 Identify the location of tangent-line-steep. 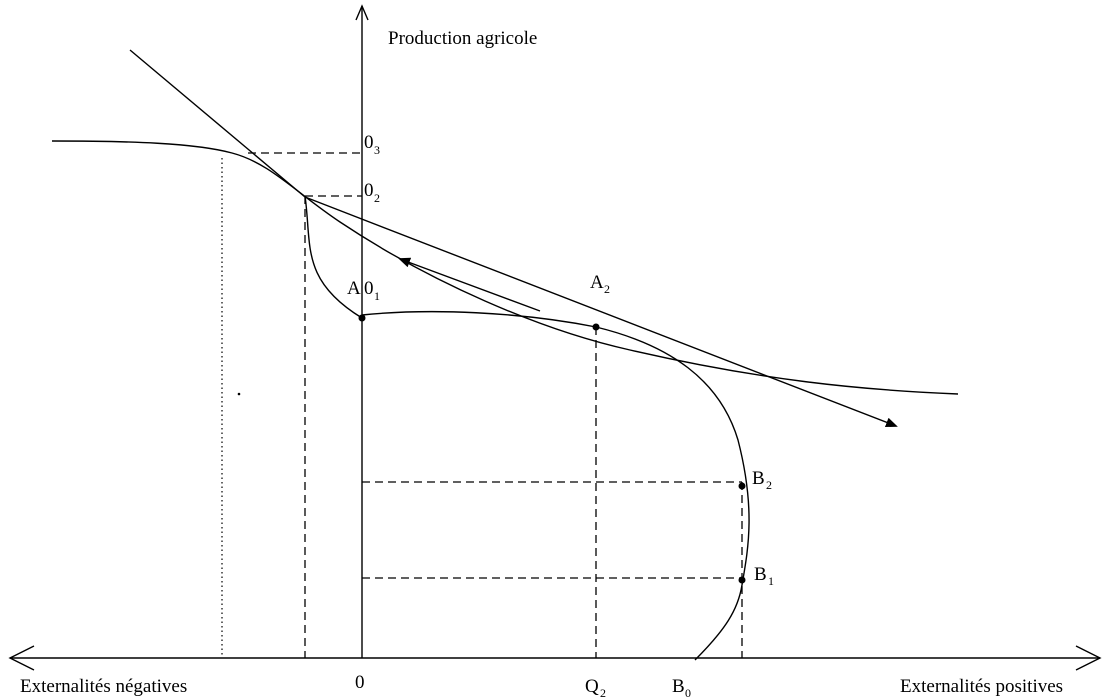
(217, 123).